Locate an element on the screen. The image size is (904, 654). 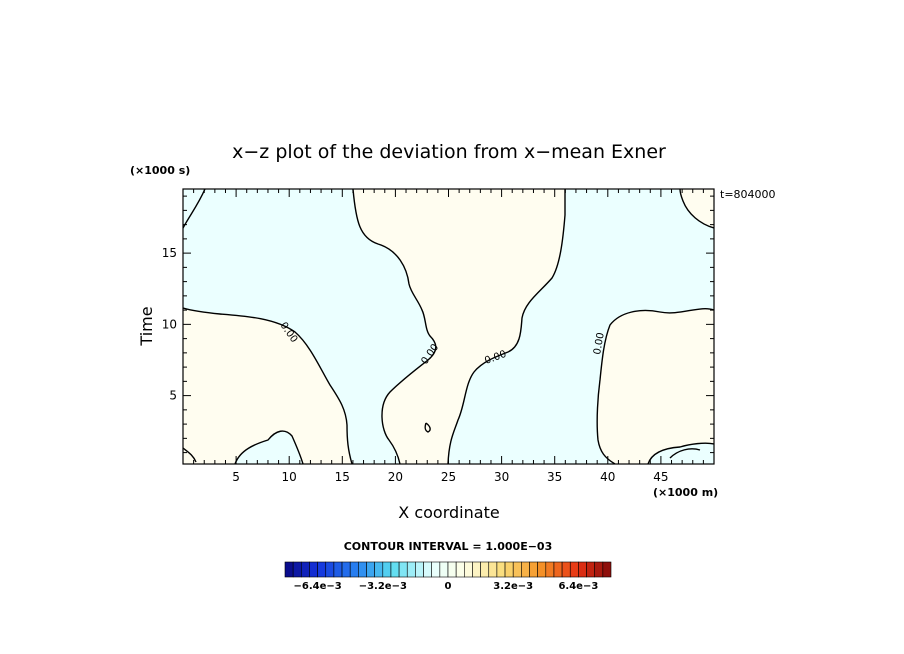
colorbar-labels: −6.4e−3 −3.2e−3 0 3.2e−3 6.4e−3 is located at coordinates (445, 586).